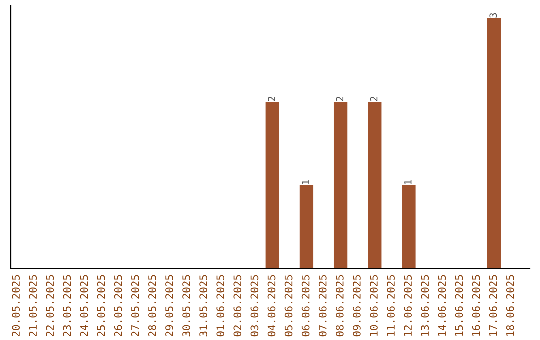 Image resolution: width=540 pixels, height=340 pixels. Describe the element at coordinates (510, 305) in the screenshot. I see `x-tick-label: 18.06.2025` at that location.